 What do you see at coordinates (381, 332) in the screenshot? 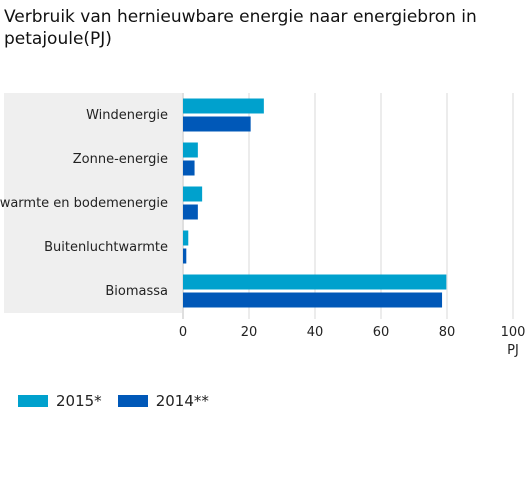
I see `x-tick-label: 60` at bounding box center [381, 332].